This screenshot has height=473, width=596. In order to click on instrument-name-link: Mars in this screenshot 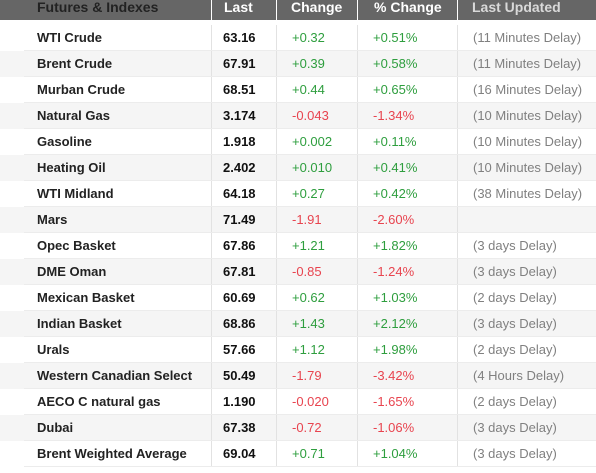, I will do `click(52, 219)`.